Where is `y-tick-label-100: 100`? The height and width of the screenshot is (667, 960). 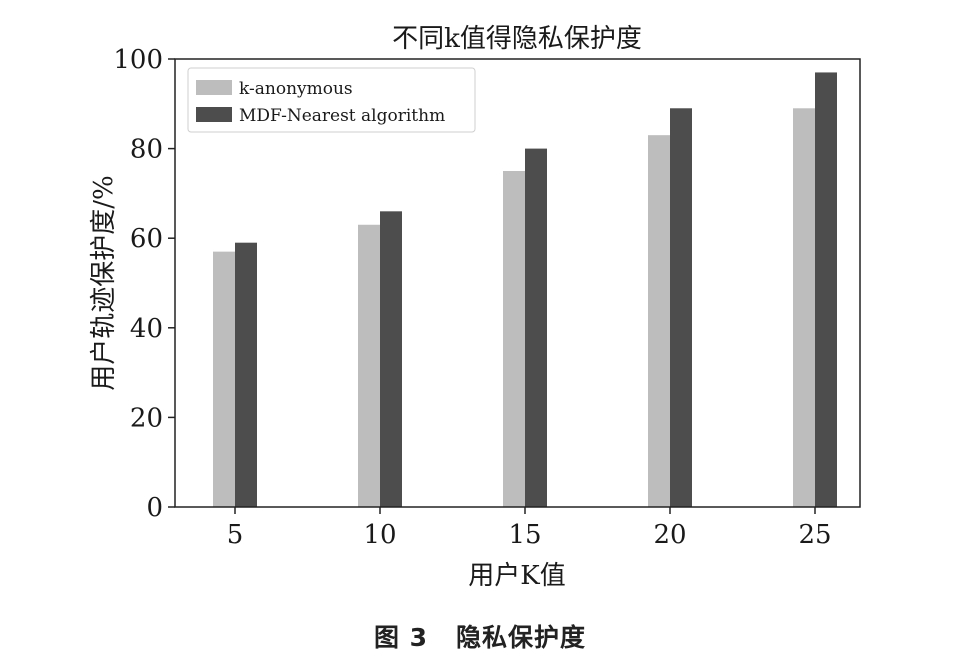
y-tick-label-100: 100 is located at coordinates (138, 60).